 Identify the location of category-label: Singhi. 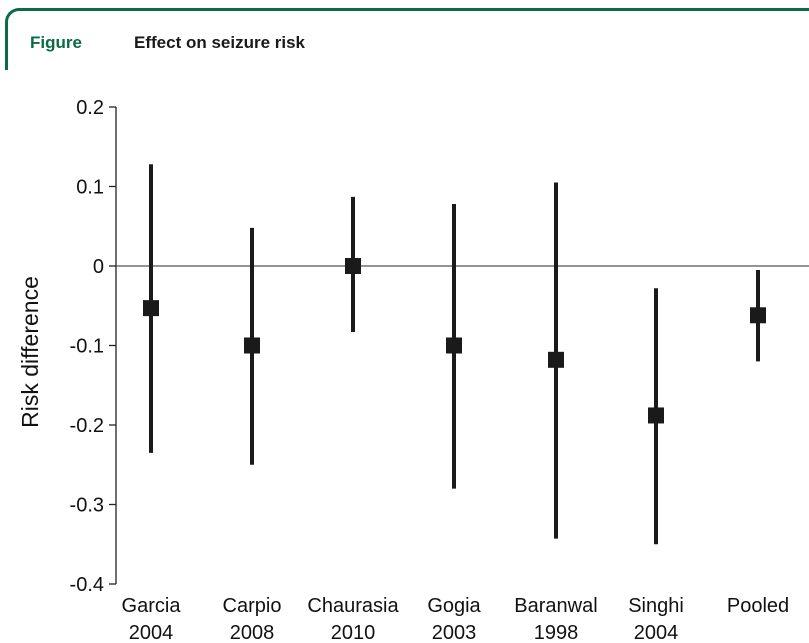
(656, 606).